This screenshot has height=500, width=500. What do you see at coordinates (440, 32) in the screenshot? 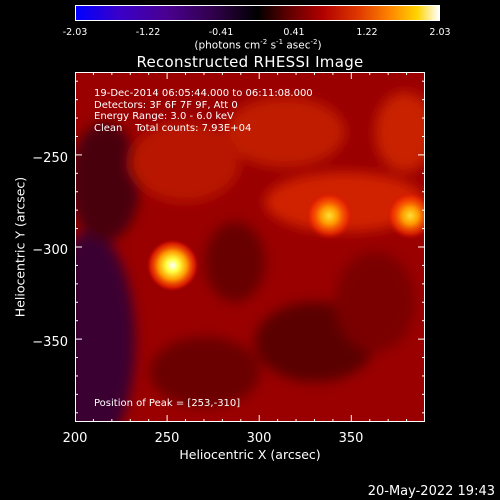
I see `colorbar-tick-label: 2.03` at bounding box center [440, 32].